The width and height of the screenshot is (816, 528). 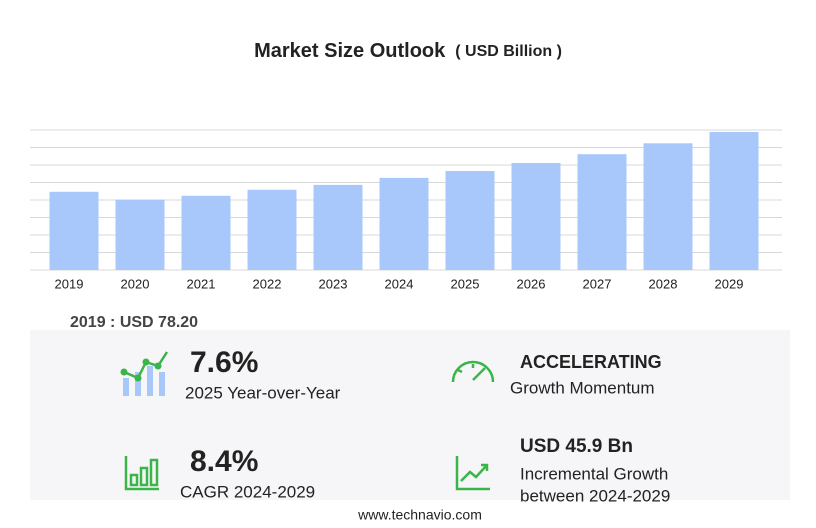 What do you see at coordinates (729, 283) in the screenshot?
I see `x-tick-label: 2029` at bounding box center [729, 283].